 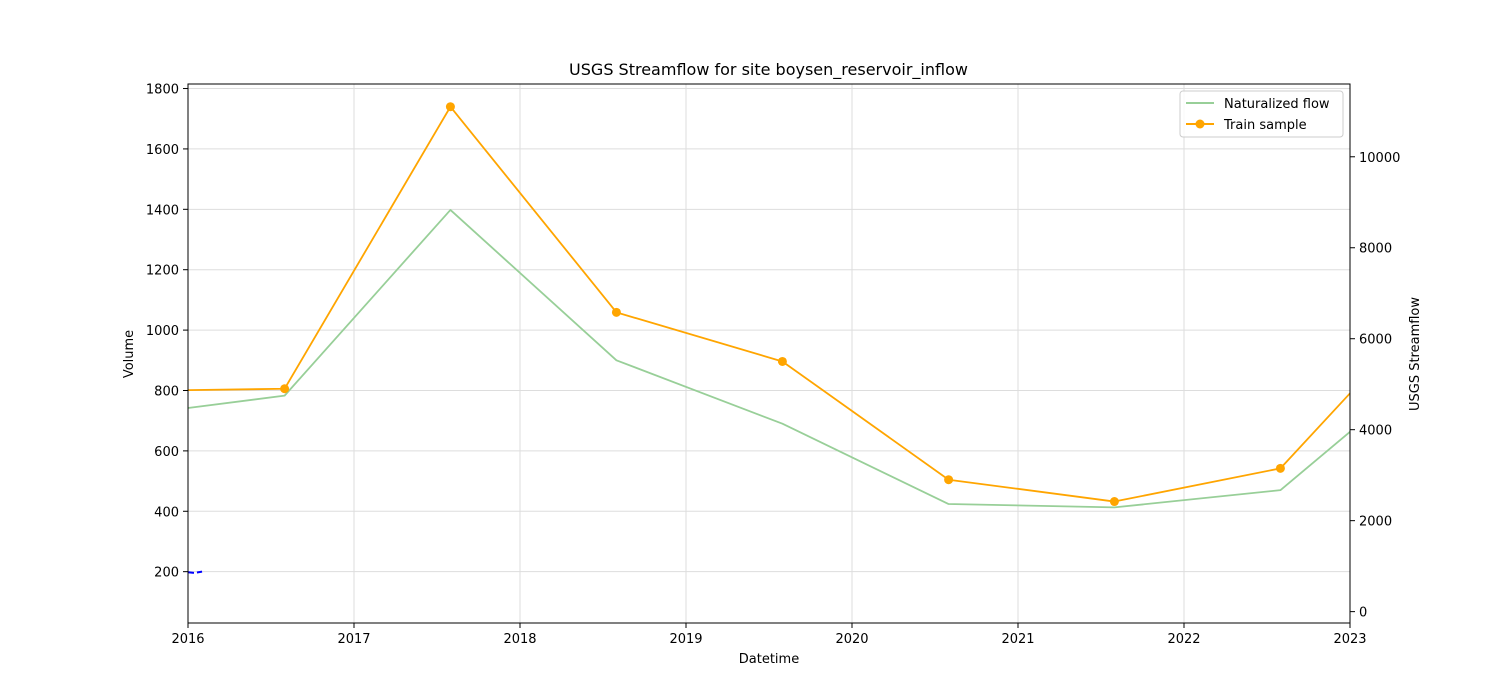 I want to click on y-tick-label: 1400, so click(x=162, y=210).